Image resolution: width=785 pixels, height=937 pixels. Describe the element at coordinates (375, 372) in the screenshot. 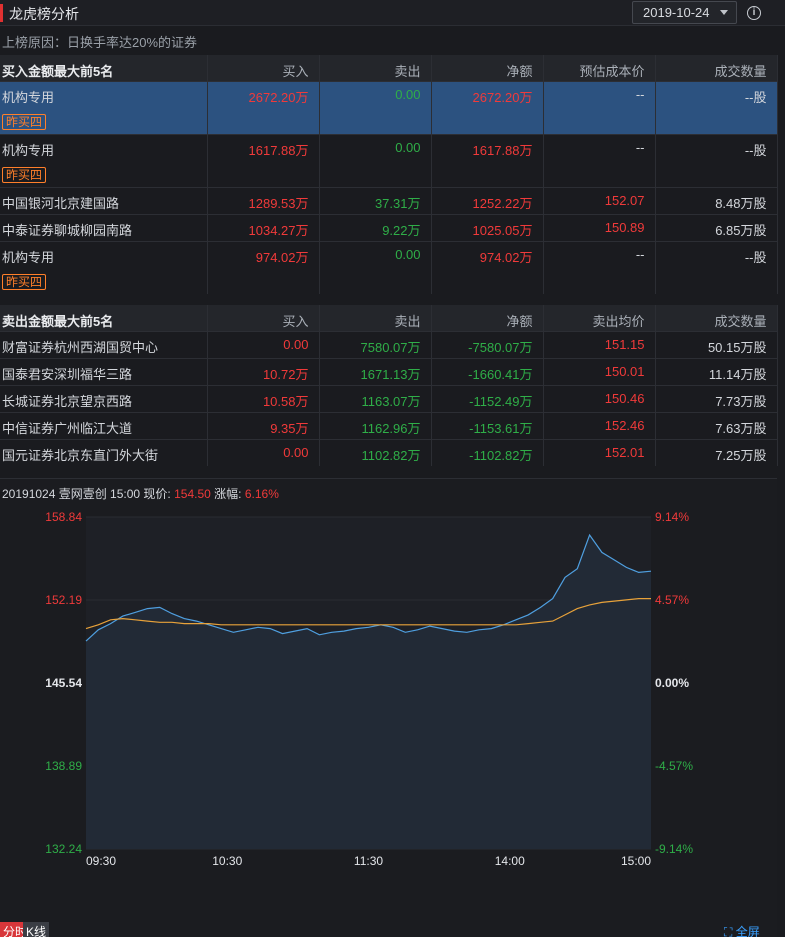

I see `sell-value: 1671.13万` at that location.